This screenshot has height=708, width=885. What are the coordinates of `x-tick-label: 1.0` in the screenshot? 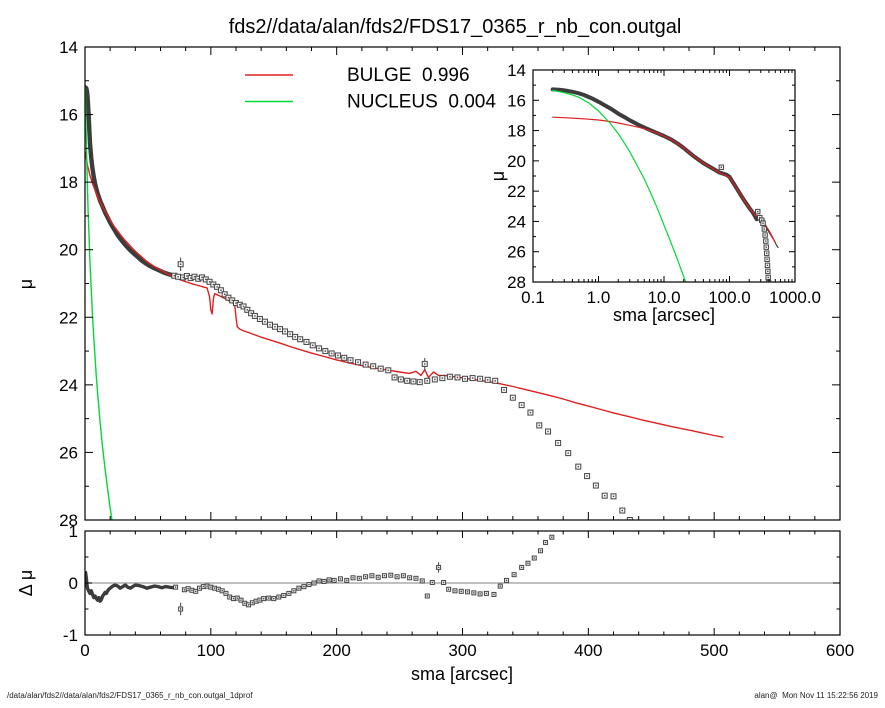 It's located at (599, 297).